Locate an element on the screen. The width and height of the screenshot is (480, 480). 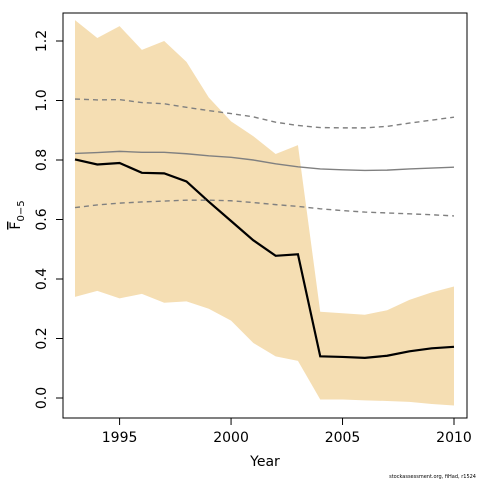
y-tick-label: 0.2 is located at coordinates (42, 338).